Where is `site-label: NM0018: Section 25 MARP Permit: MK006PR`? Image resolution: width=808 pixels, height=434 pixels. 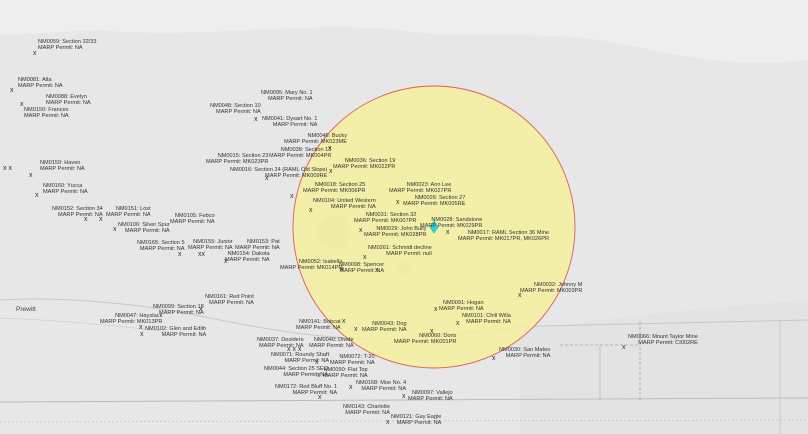 site-label: NM0018: Section 25 MARP Permit: MK006PR is located at coordinates (334, 188).